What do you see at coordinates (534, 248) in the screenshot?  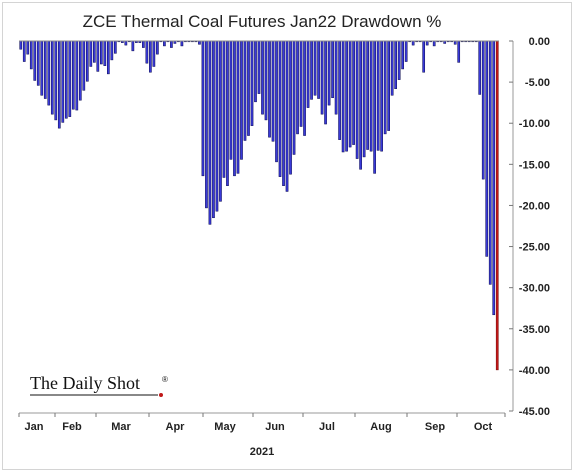 I see `y-tick-label: -25.00` at bounding box center [534, 248].